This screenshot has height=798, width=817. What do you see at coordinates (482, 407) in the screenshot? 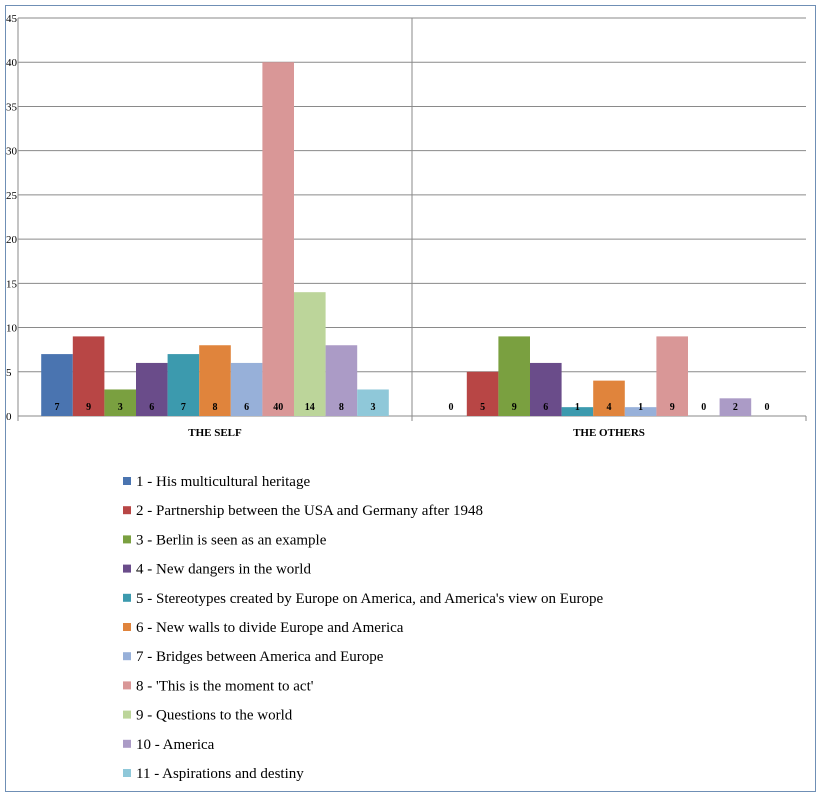
I see `data-label: 5` at bounding box center [482, 407].